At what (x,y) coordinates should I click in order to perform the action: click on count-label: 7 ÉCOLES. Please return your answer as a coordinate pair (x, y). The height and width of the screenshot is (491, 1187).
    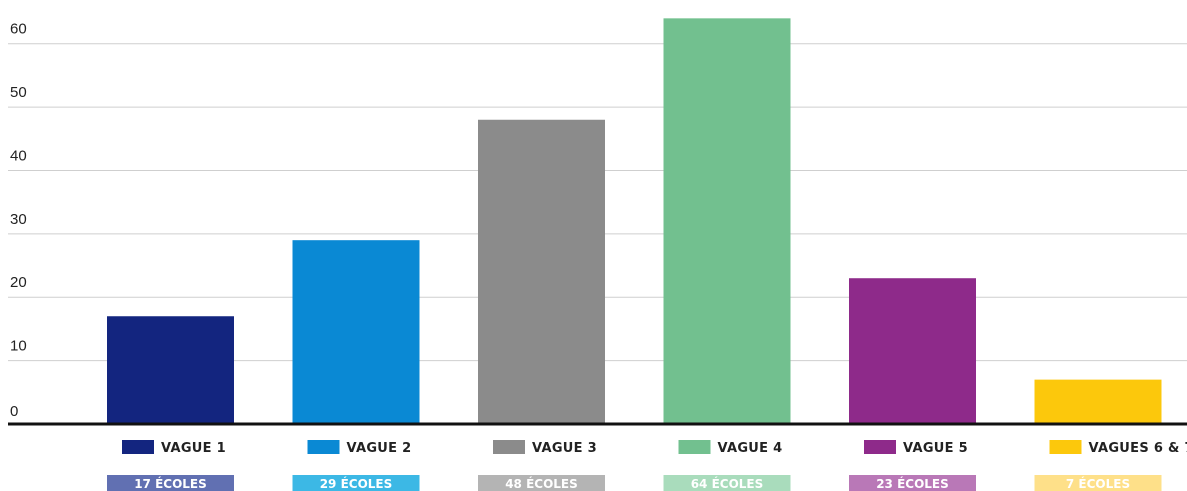
    Looking at the image, I should click on (1098, 483).